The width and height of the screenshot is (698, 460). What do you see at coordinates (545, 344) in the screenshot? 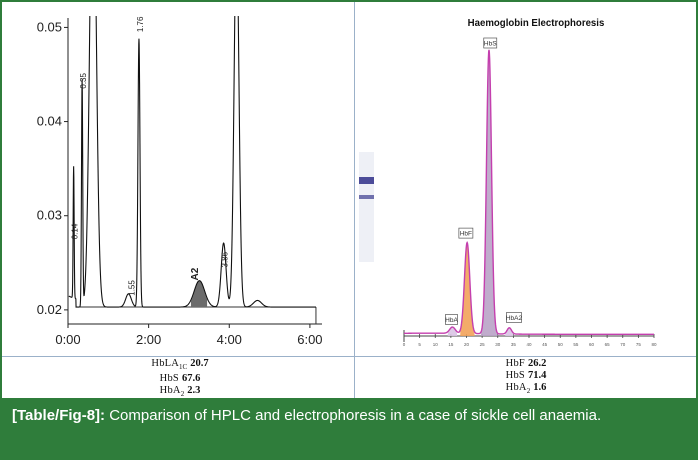
I see `electro-x-tick-label: 45` at bounding box center [545, 344].